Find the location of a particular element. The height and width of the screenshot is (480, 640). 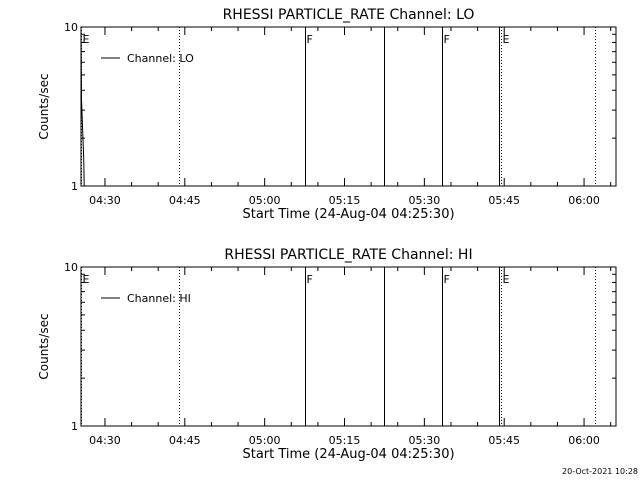

footer-timestamp: 20-Oct-2021 10:28 is located at coordinates (600, 471).